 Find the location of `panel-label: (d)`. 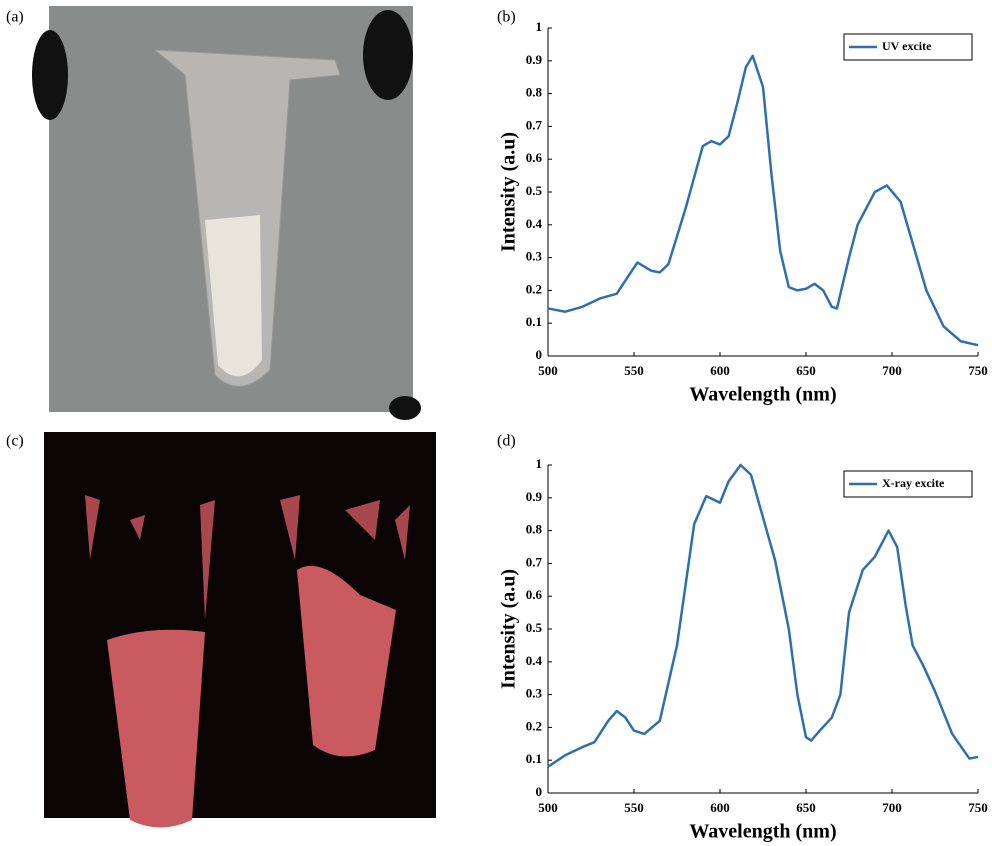

panel-label: (d) is located at coordinates (506, 441).